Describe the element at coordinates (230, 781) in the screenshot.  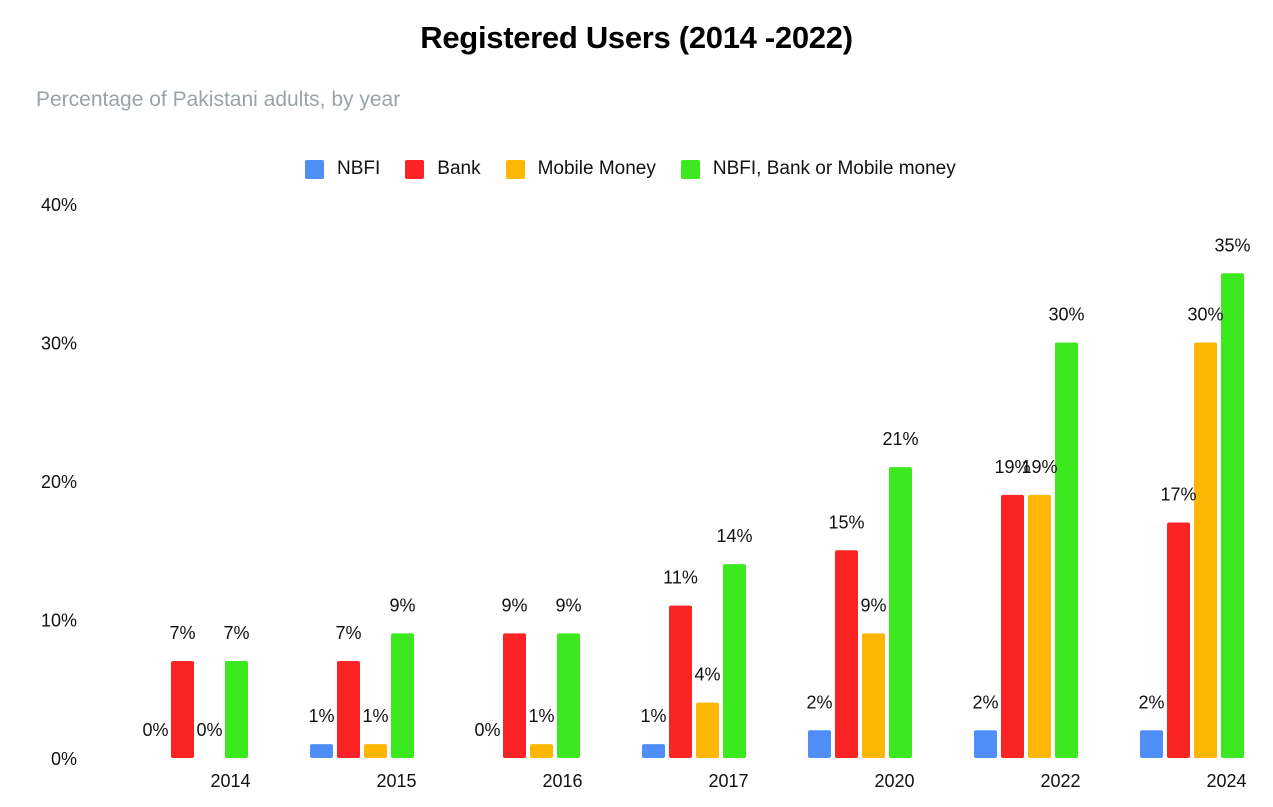
I see `x-tick-label: 2014` at that location.